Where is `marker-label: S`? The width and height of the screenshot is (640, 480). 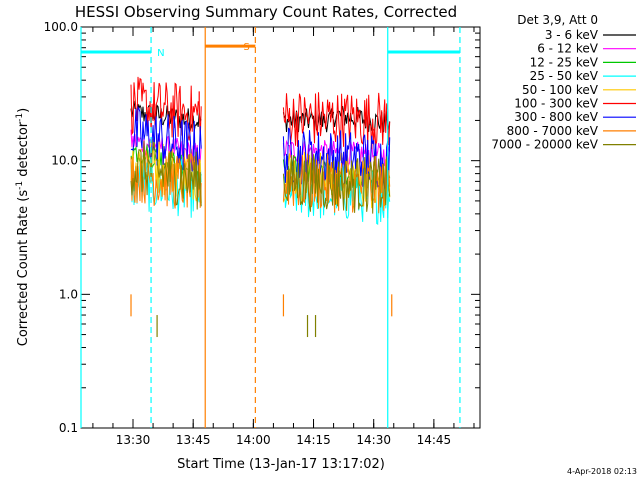 marker-label: S is located at coordinates (246, 47).